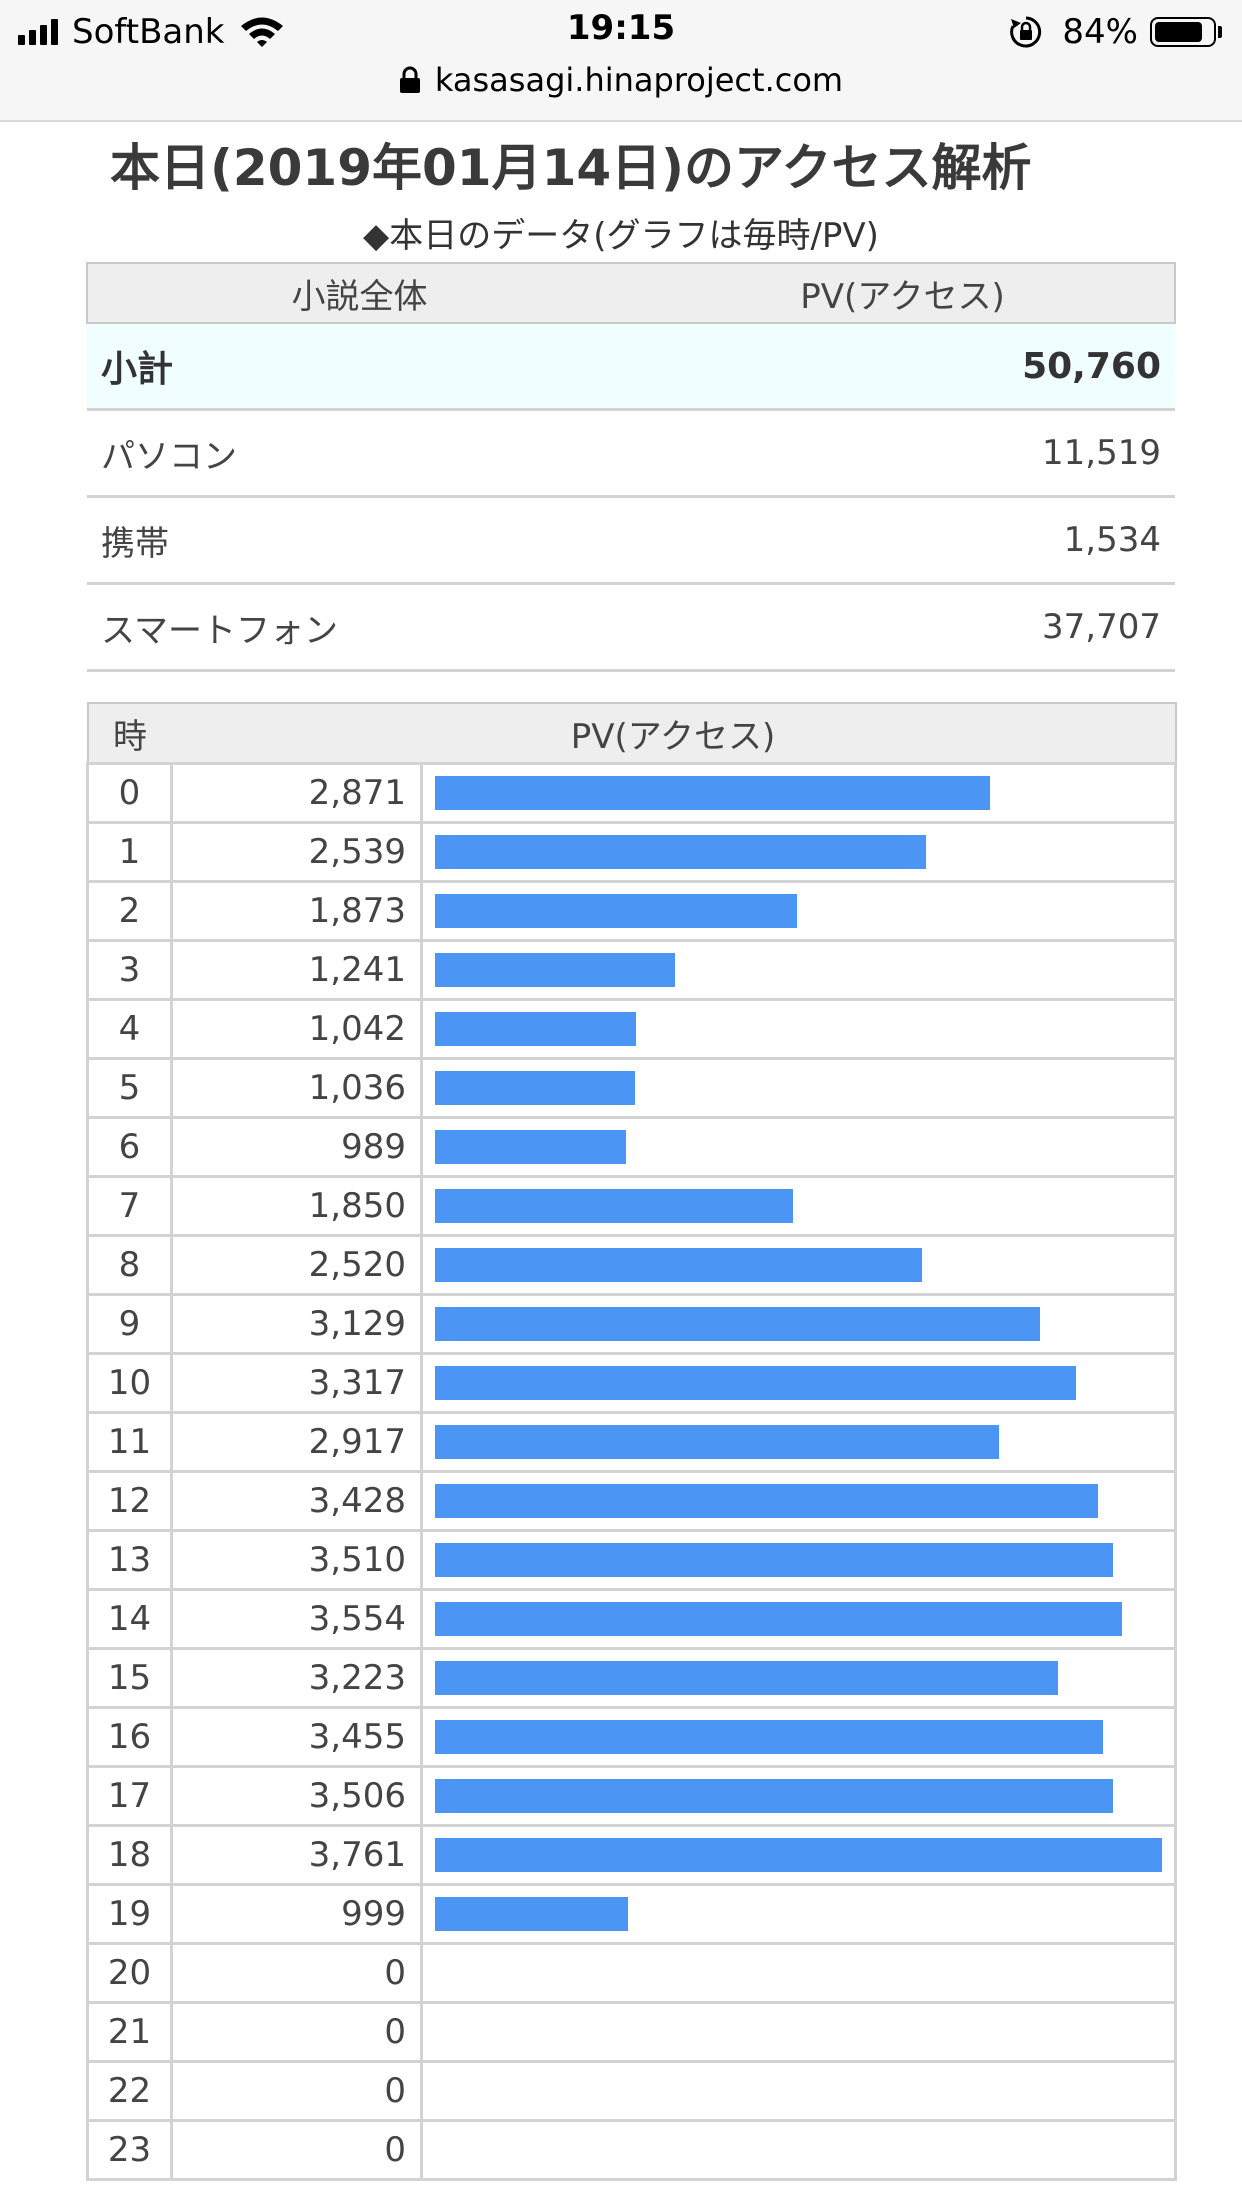 This screenshot has width=1242, height=2208. What do you see at coordinates (296, 970) in the screenshot?
I see `hourly-pv-cell: 1,241` at bounding box center [296, 970].